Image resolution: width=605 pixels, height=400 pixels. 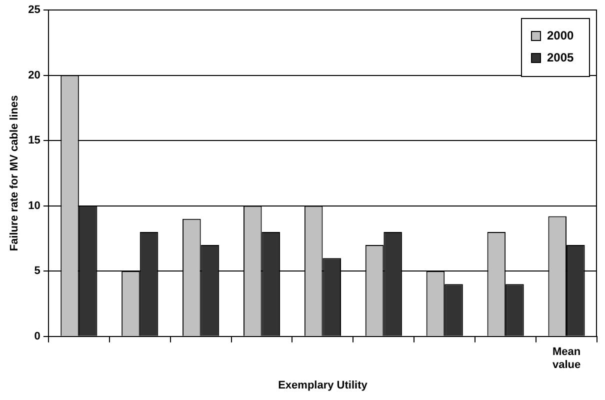 I want to click on x-axis-title: Exemplary Utility, so click(x=323, y=385).